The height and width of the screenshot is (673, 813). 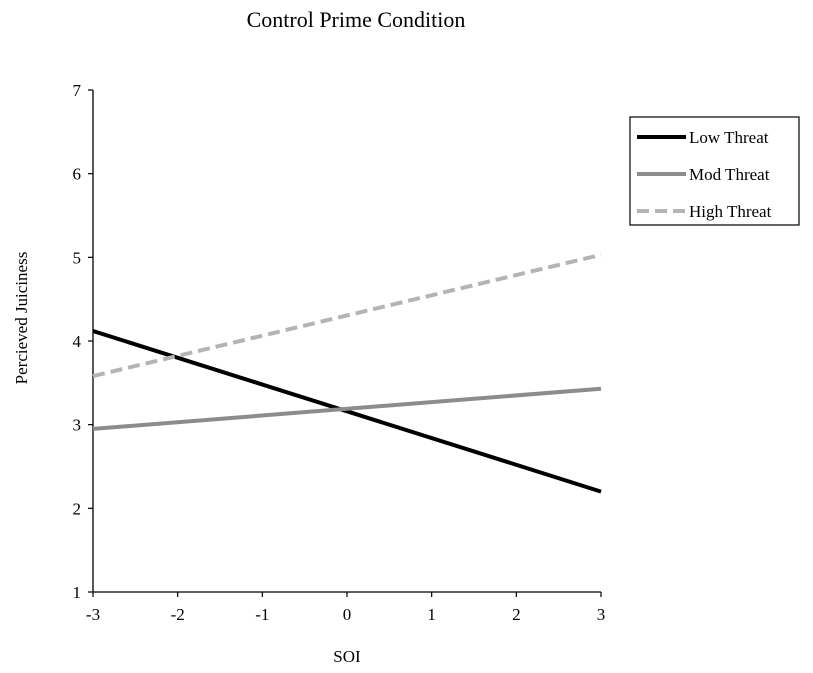 I want to click on x-tick-label: 3, so click(x=601, y=614).